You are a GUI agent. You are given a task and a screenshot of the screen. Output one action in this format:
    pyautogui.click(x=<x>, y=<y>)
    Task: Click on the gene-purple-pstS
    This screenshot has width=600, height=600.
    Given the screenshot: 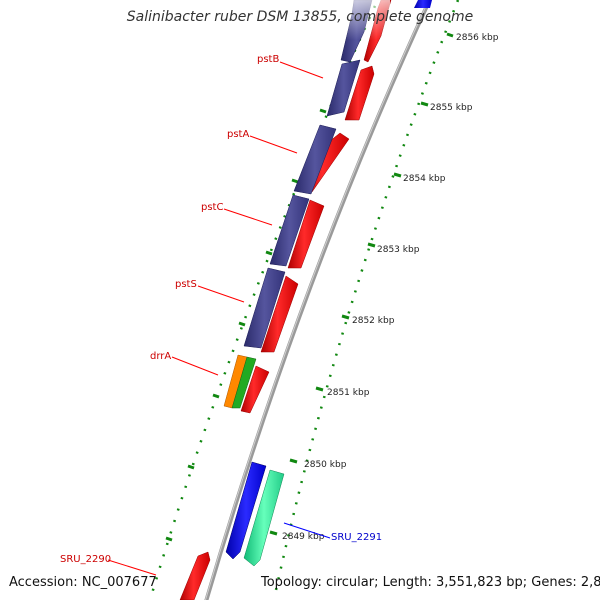 What is the action you would take?
    pyautogui.click(x=264, y=308)
    